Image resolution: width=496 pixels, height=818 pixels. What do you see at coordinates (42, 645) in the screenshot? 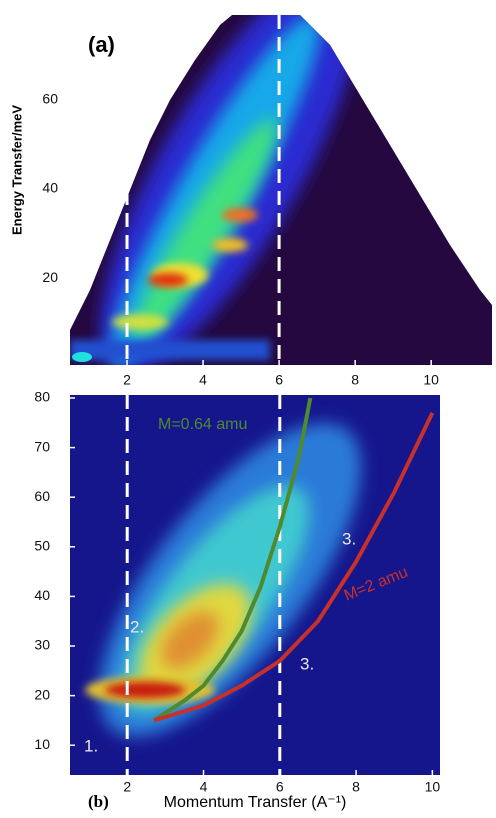
I see `y-tick-label: 30` at bounding box center [42, 645].